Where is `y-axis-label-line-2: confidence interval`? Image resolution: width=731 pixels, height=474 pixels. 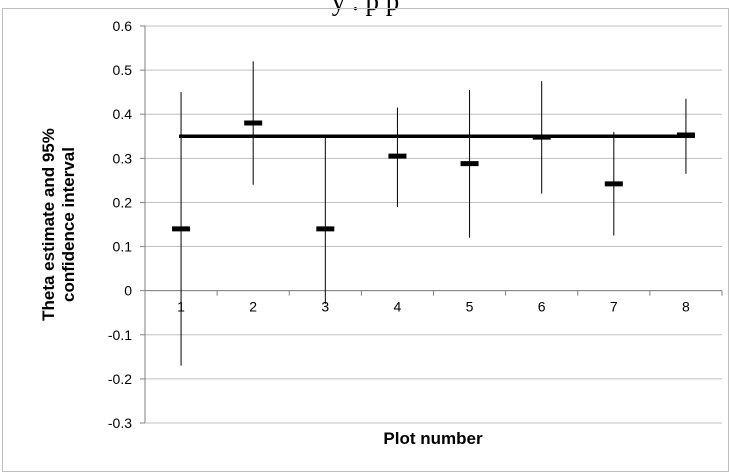 y-axis-label-line-2: confidence interval is located at coordinates (68, 224).